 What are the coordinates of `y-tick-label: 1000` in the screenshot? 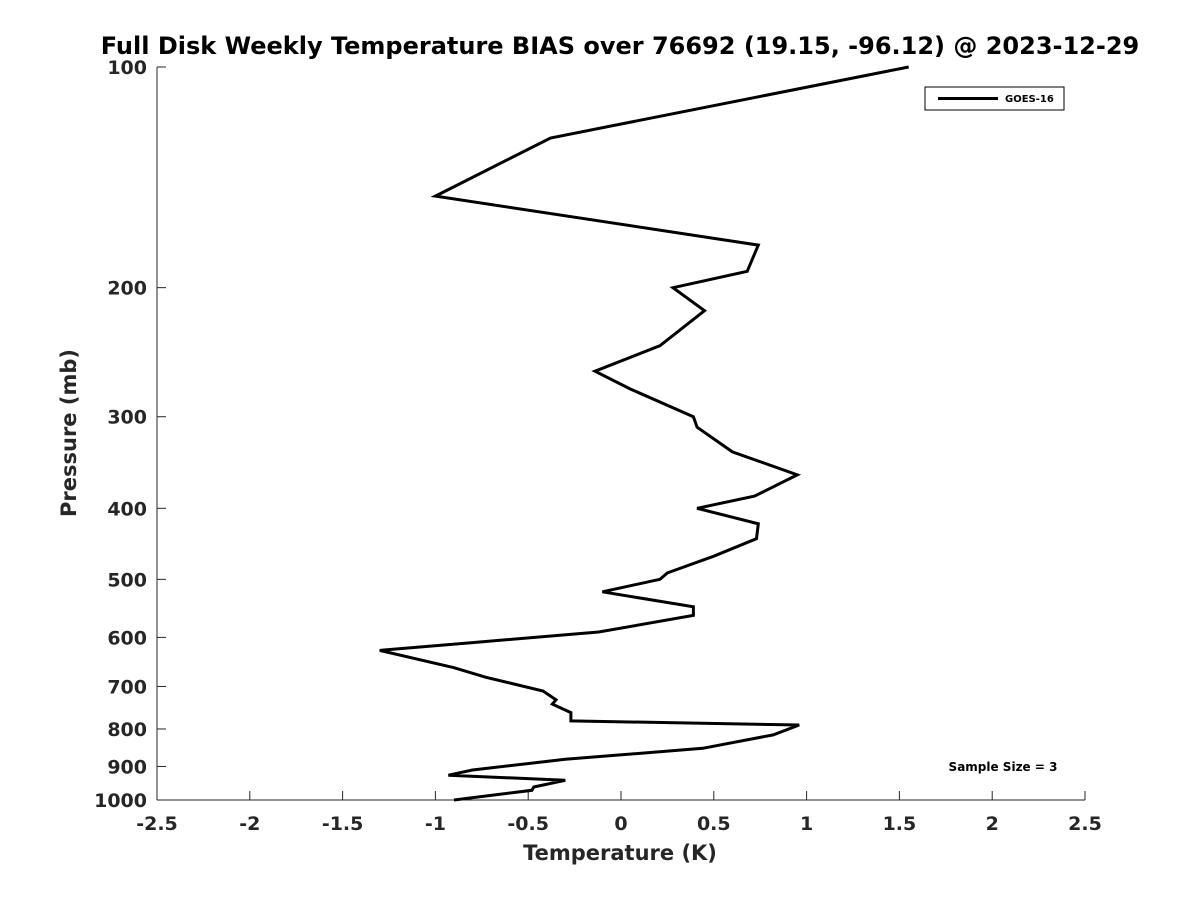 It's located at (120, 801).